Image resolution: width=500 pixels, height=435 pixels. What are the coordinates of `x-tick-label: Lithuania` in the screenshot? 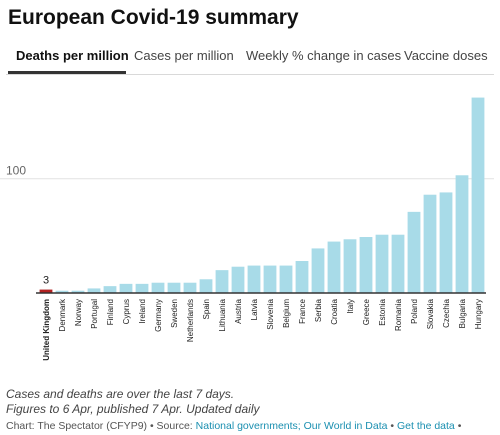 It's located at (222, 314).